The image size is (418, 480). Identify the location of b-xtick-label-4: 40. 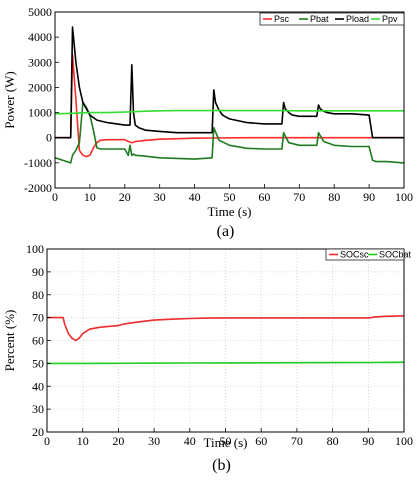
(190, 441).